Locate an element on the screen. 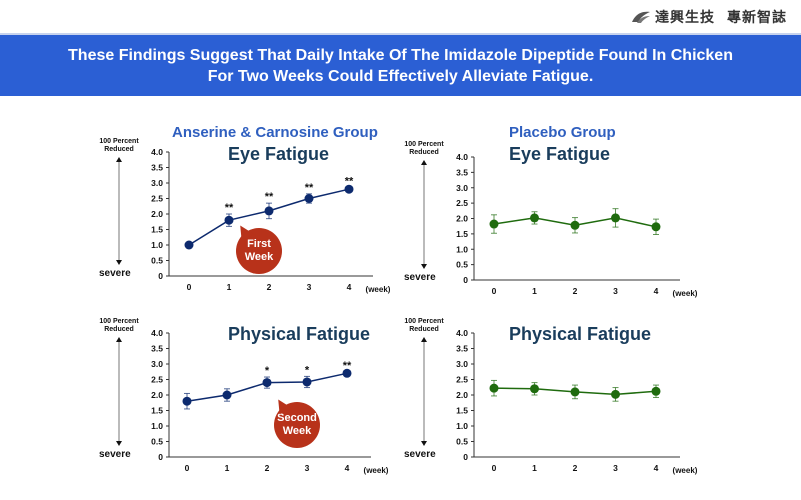 Image resolution: width=801 pixels, height=500 pixels. callout-text: Week is located at coordinates (259, 257).